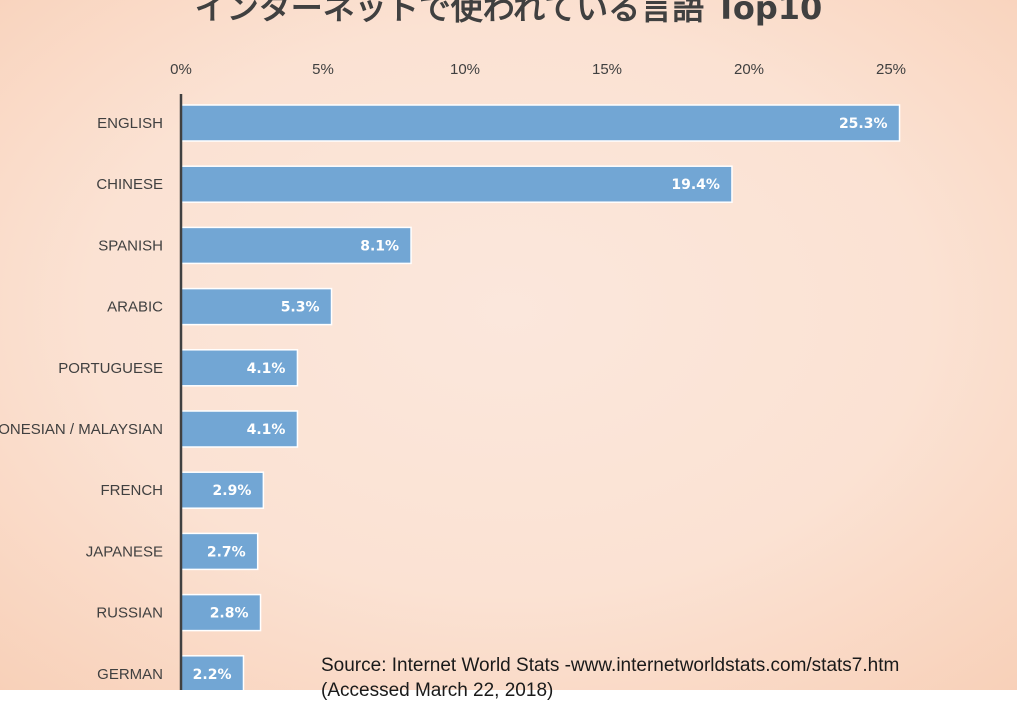 The height and width of the screenshot is (703, 1017). What do you see at coordinates (465, 69) in the screenshot?
I see `x-tick-label: 10%` at bounding box center [465, 69].